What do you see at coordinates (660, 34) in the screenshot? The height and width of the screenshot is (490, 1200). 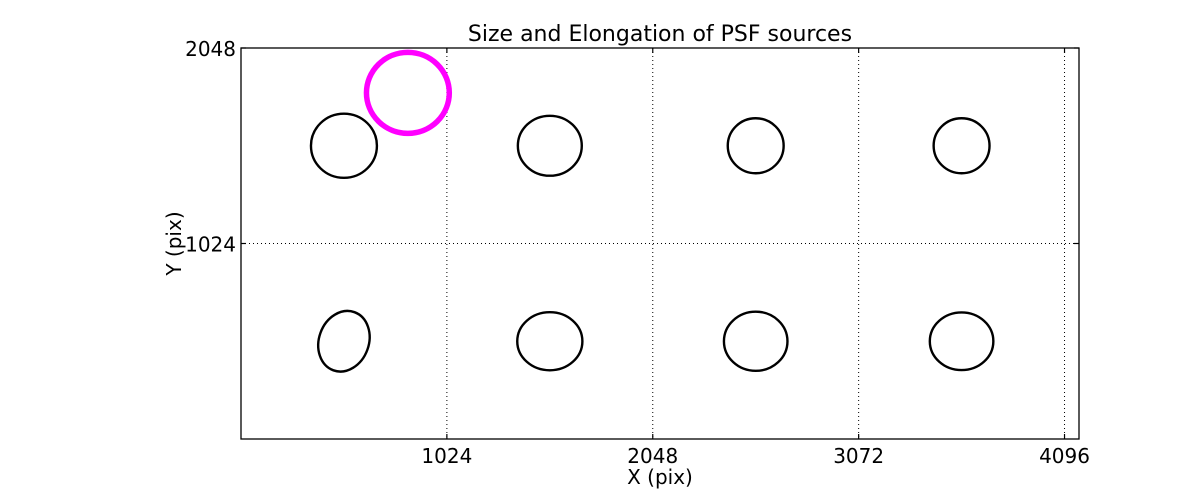 I see `plot-title: Size and Elongation of PSF sources` at bounding box center [660, 34].